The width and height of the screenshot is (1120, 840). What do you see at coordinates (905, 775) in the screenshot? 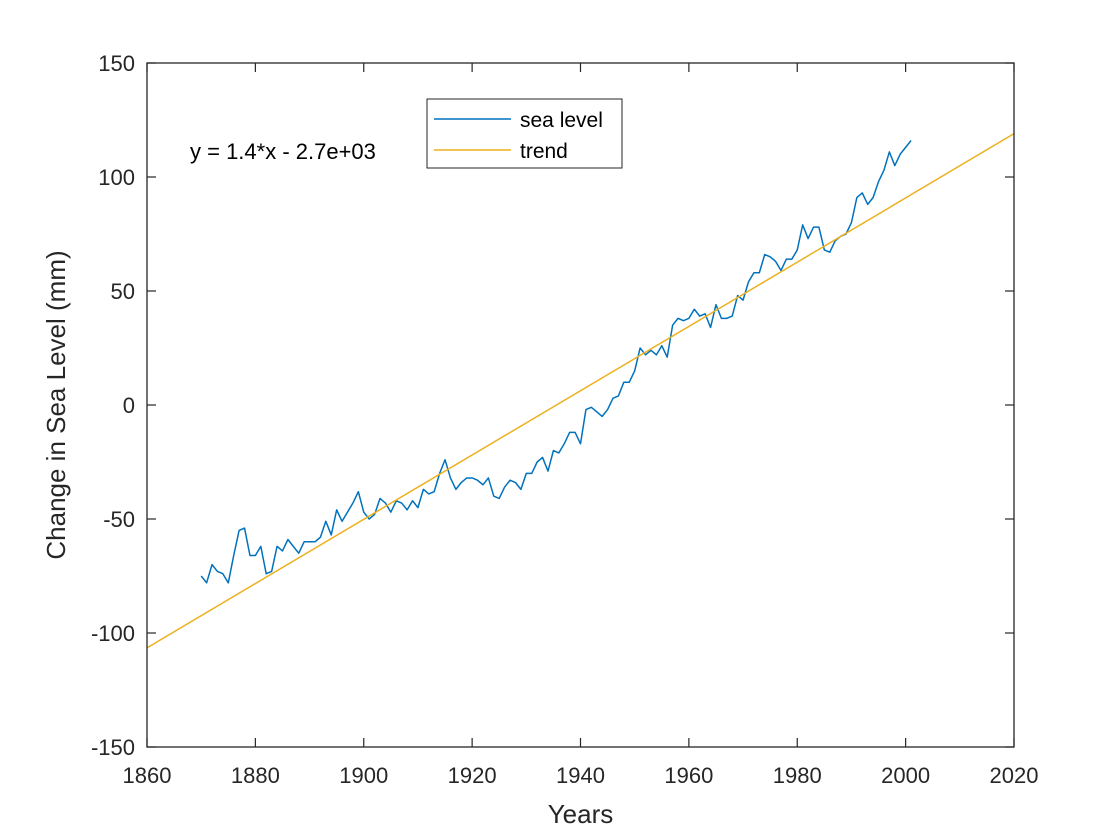
I see `x-tick-label: 2000` at bounding box center [905, 775].